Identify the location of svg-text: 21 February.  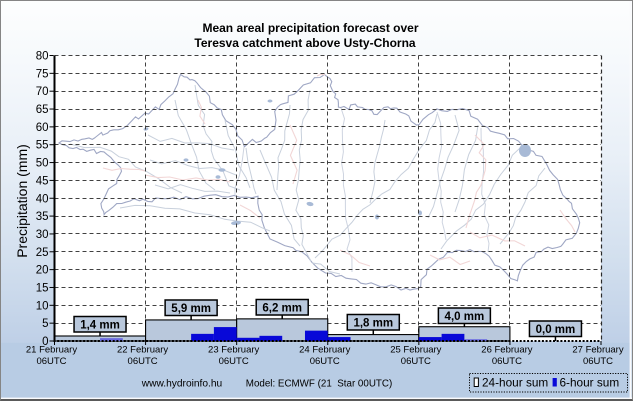
(51, 350).